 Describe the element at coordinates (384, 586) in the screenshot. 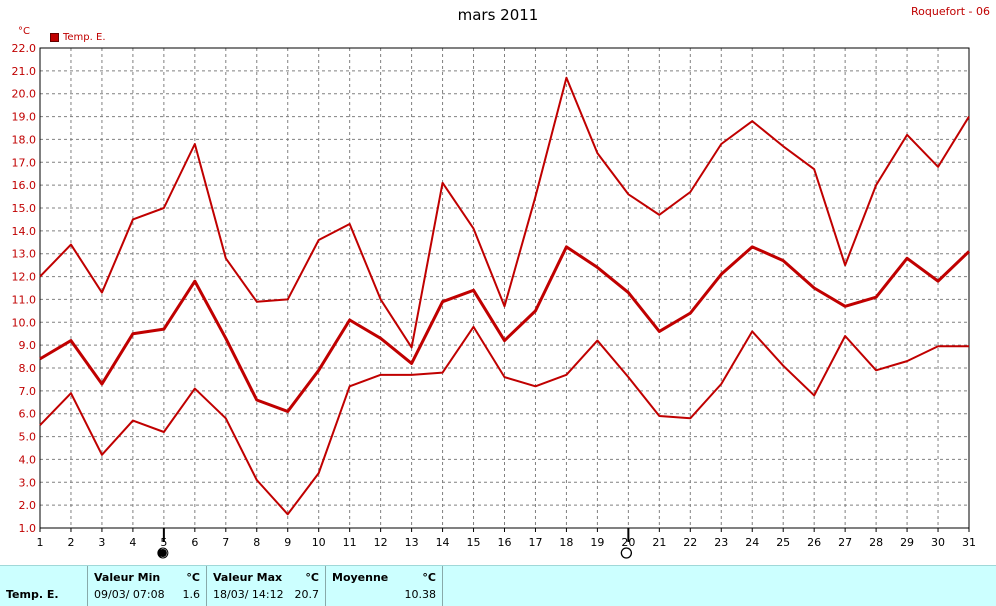

I see `stats-mean-box: Moyenne °C 10.38` at that location.